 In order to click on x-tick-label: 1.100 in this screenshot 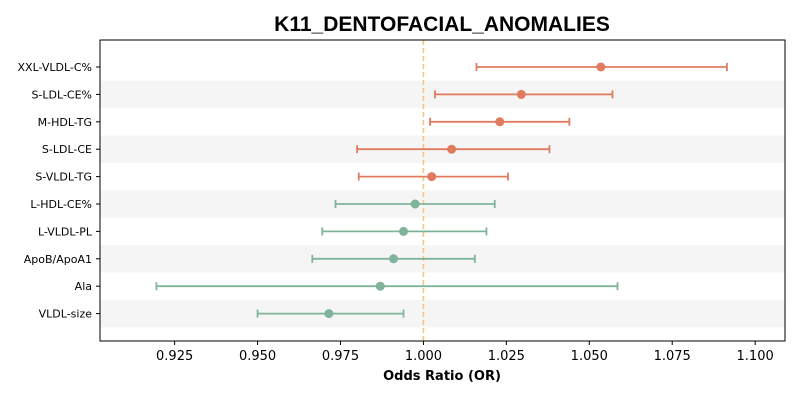, I will do `click(755, 356)`.